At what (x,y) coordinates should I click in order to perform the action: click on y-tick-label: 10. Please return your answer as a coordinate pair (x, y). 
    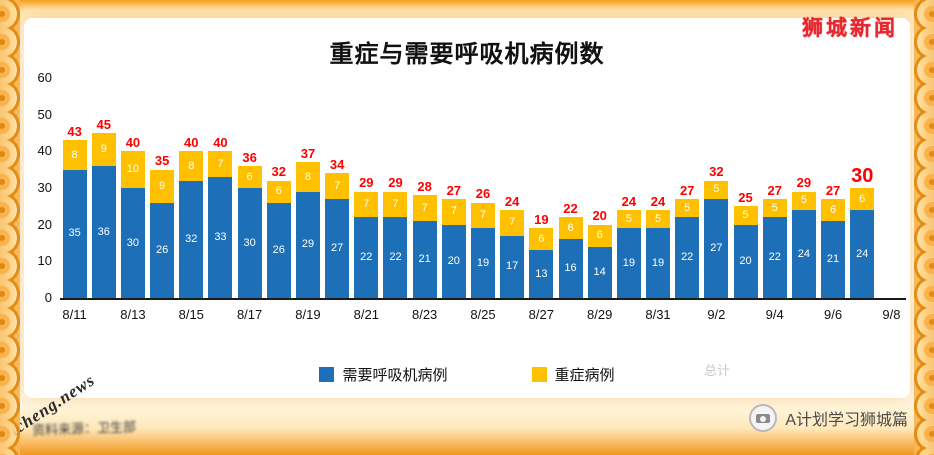
    Looking at the image, I should click on (44, 261).